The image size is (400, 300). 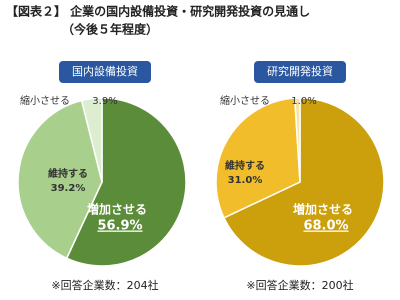 What do you see at coordinates (245, 180) in the screenshot?
I see `slice-value-label: 31.0%` at bounding box center [245, 180].